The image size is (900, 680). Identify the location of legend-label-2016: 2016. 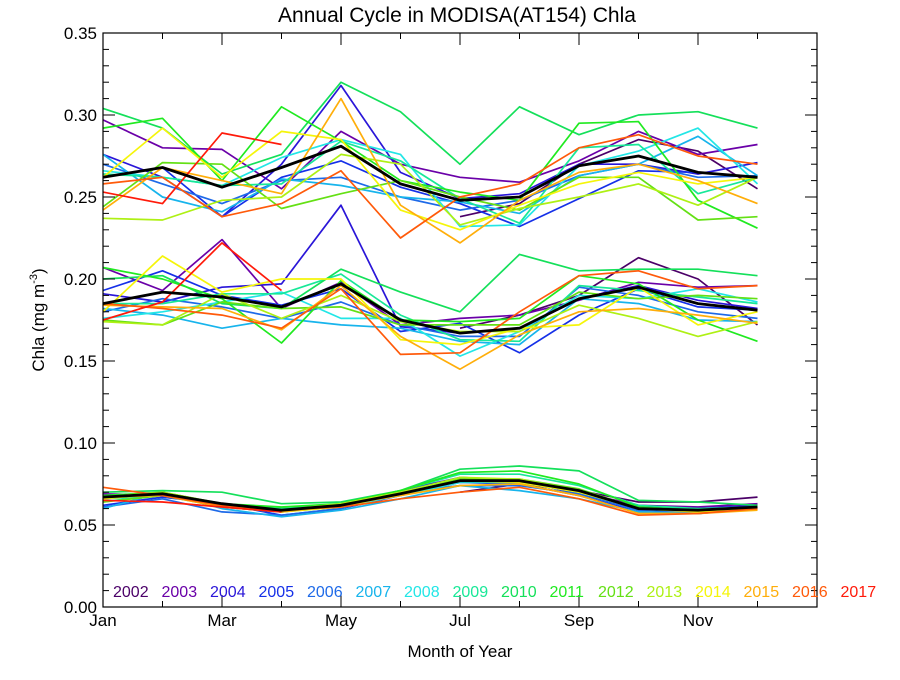
(810, 592).